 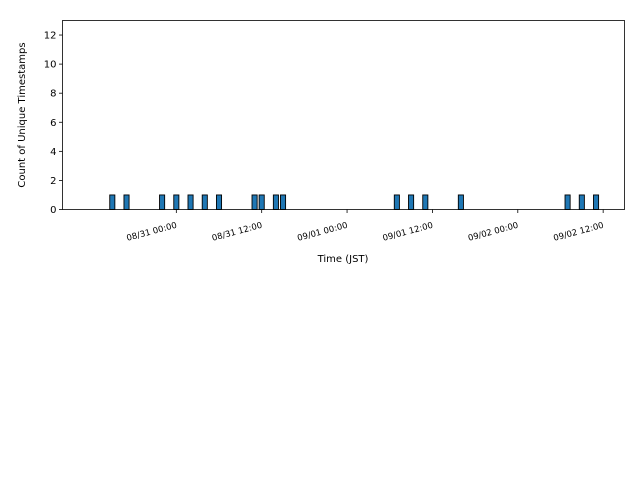 I want to click on y-tick-label-2: 4, so click(x=53, y=152).